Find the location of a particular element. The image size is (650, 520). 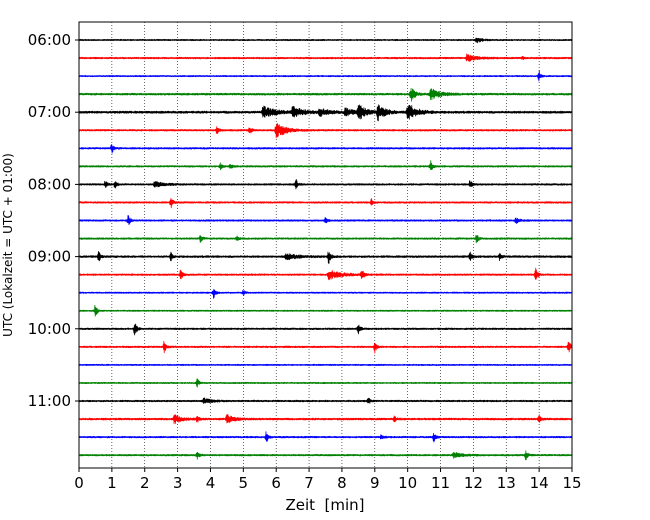

x-tick-label: 11 is located at coordinates (440, 483).